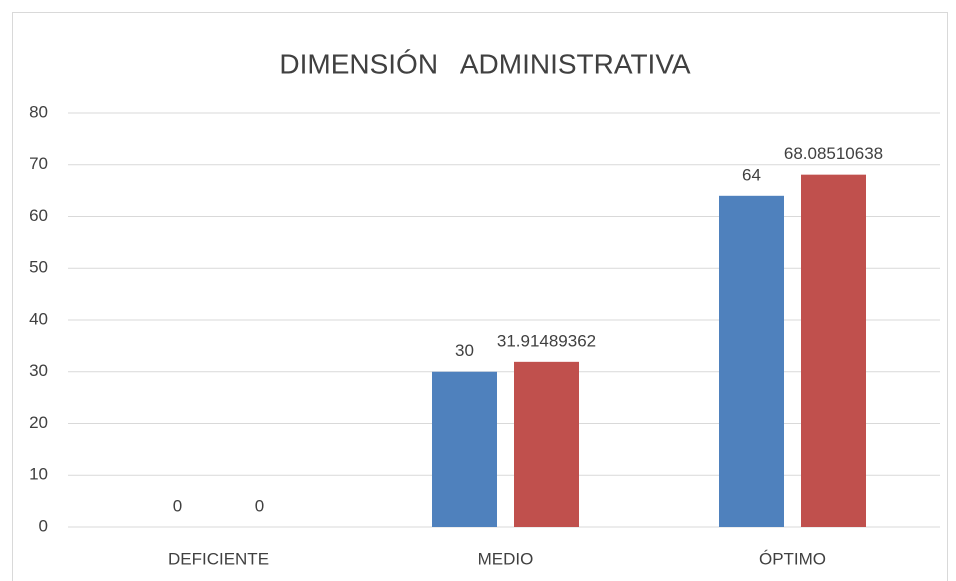  What do you see at coordinates (38, 267) in the screenshot?
I see `y-tick-label: 50` at bounding box center [38, 267].